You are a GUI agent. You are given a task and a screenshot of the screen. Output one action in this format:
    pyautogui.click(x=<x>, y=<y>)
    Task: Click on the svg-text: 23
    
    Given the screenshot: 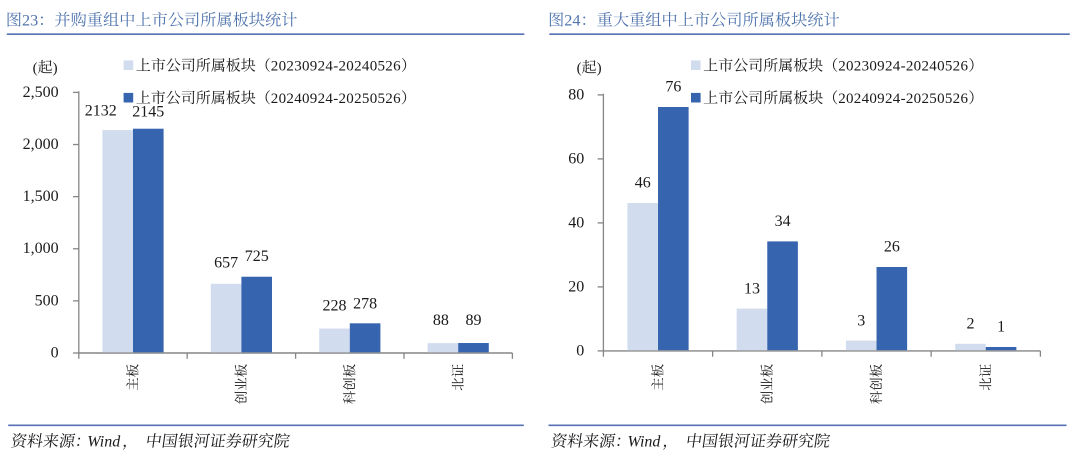 What is the action you would take?
    pyautogui.click(x=30, y=21)
    